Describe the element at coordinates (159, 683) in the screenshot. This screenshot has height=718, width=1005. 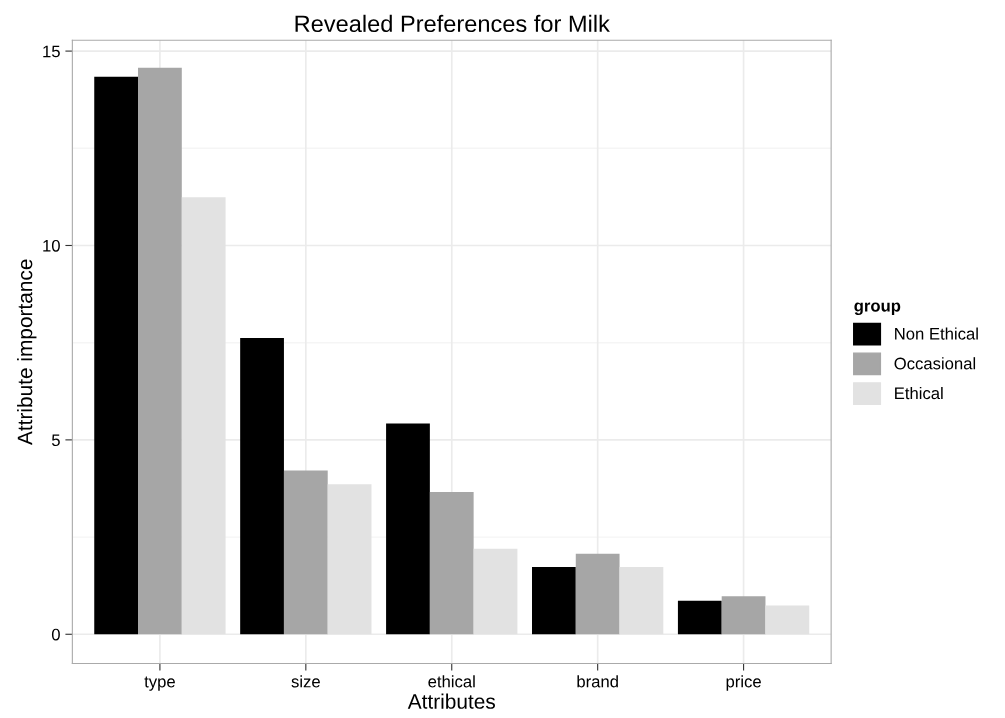
I see `x-tick-label: type` at that location.